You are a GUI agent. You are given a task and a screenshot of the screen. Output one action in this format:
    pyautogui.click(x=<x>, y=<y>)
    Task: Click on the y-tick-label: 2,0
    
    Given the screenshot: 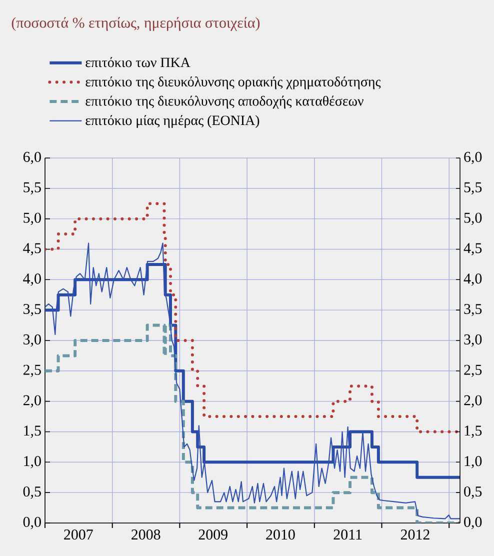 What is the action you would take?
    pyautogui.click(x=32, y=401)
    